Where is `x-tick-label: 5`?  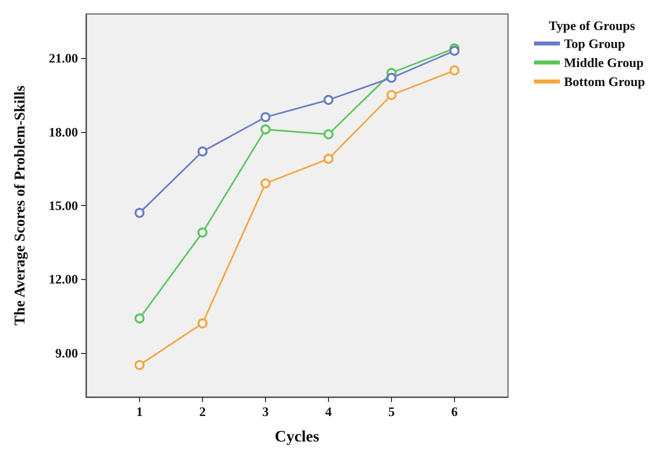
x-tick-label: 5 is located at coordinates (392, 411).